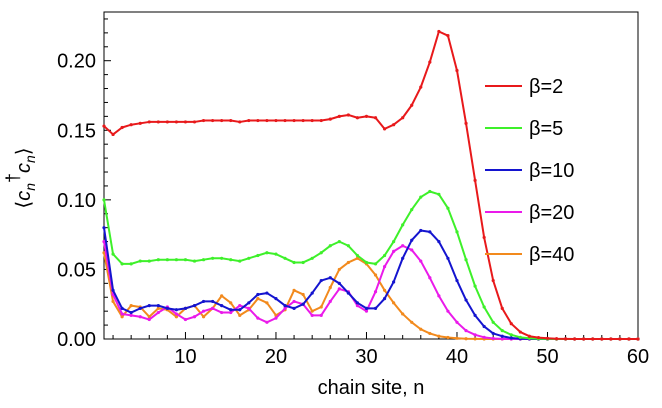 The height and width of the screenshot is (408, 662). What do you see at coordinates (276, 357) in the screenshot?
I see `x-tick-label: 20` at bounding box center [276, 357].